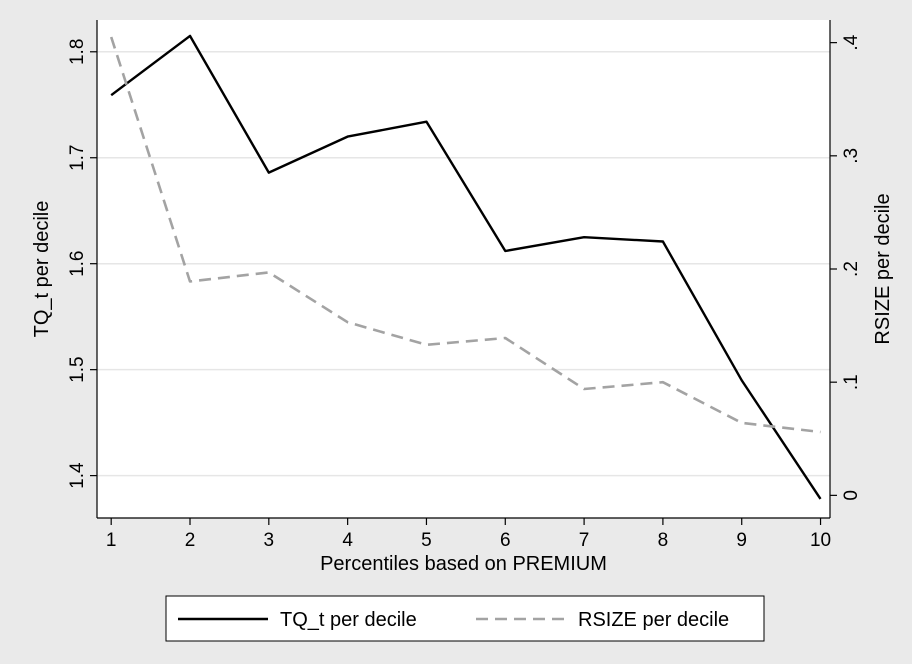 Image resolution: width=912 pixels, height=664 pixels. Describe the element at coordinates (465, 618) in the screenshot. I see `legend: TQ_t per decile RSIZE per decile` at that location.